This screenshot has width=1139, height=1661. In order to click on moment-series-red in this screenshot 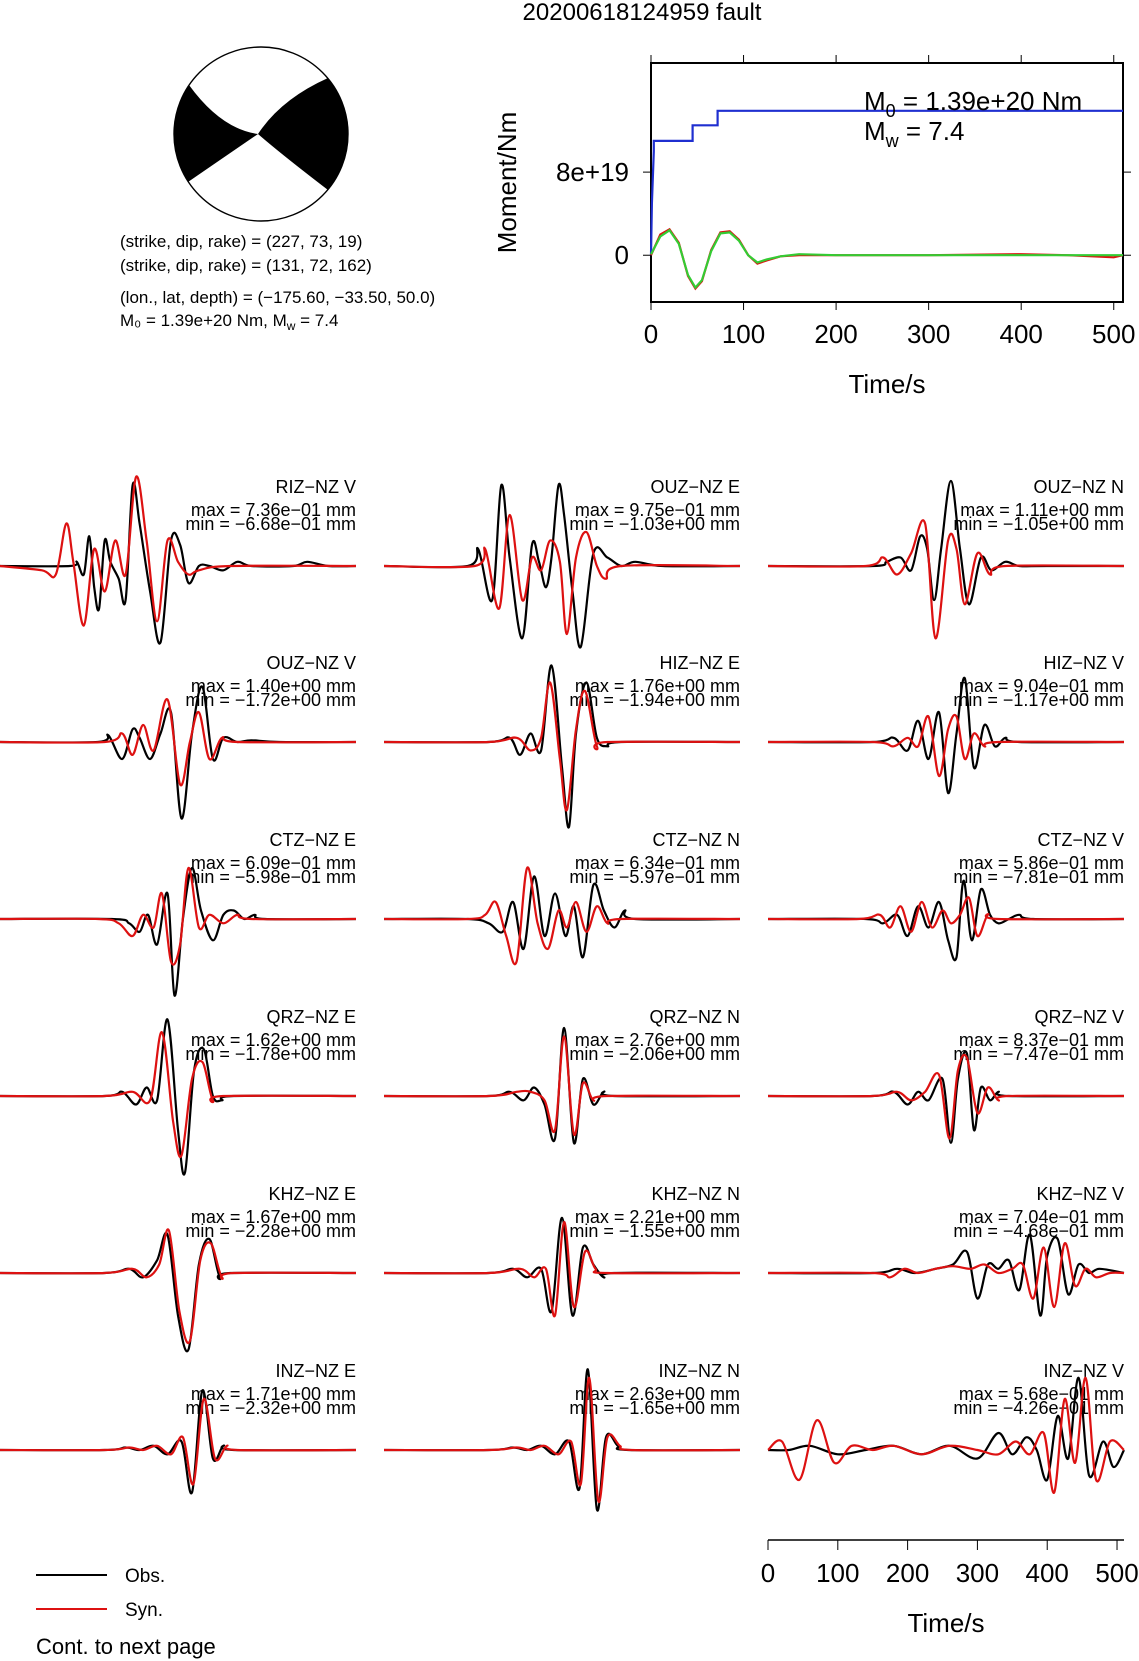, I will do `click(886, 259)`.